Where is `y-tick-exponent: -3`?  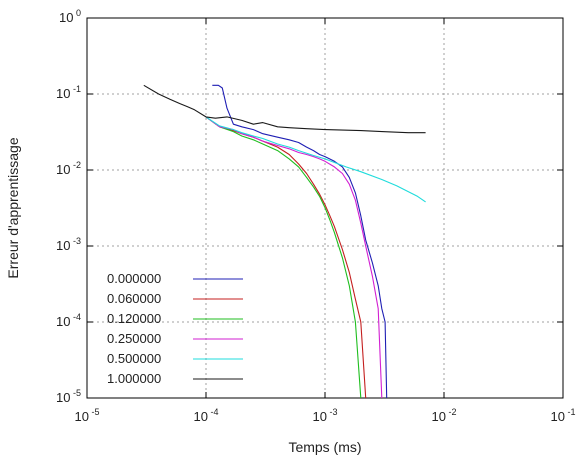 y-tick-exponent: -3 is located at coordinates (75, 241).